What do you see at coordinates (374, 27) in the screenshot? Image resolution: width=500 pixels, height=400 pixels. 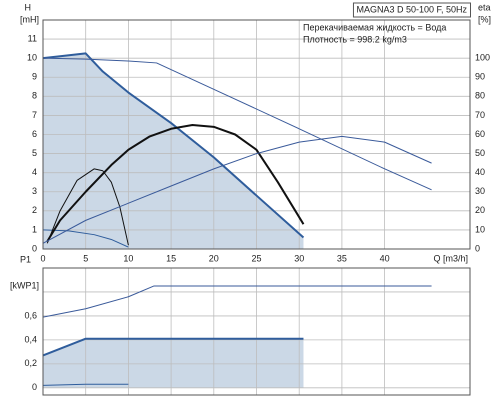 I see `annotation: Перекачиваемая жидкость = Вода` at bounding box center [374, 27].